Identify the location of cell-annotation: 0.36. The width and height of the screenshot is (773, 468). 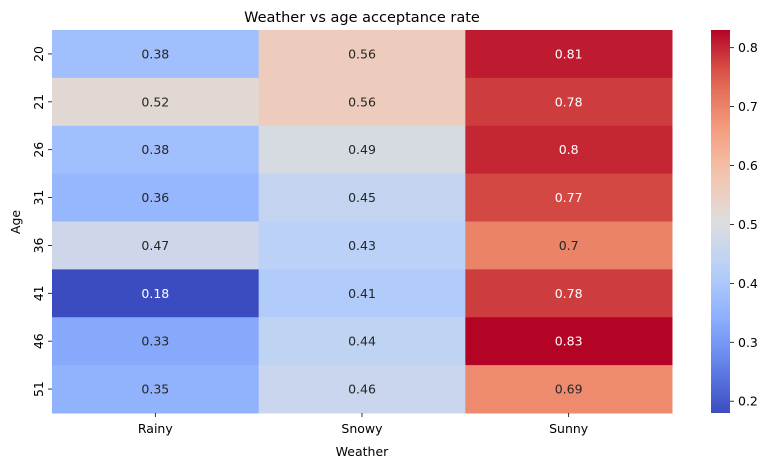
(155, 197).